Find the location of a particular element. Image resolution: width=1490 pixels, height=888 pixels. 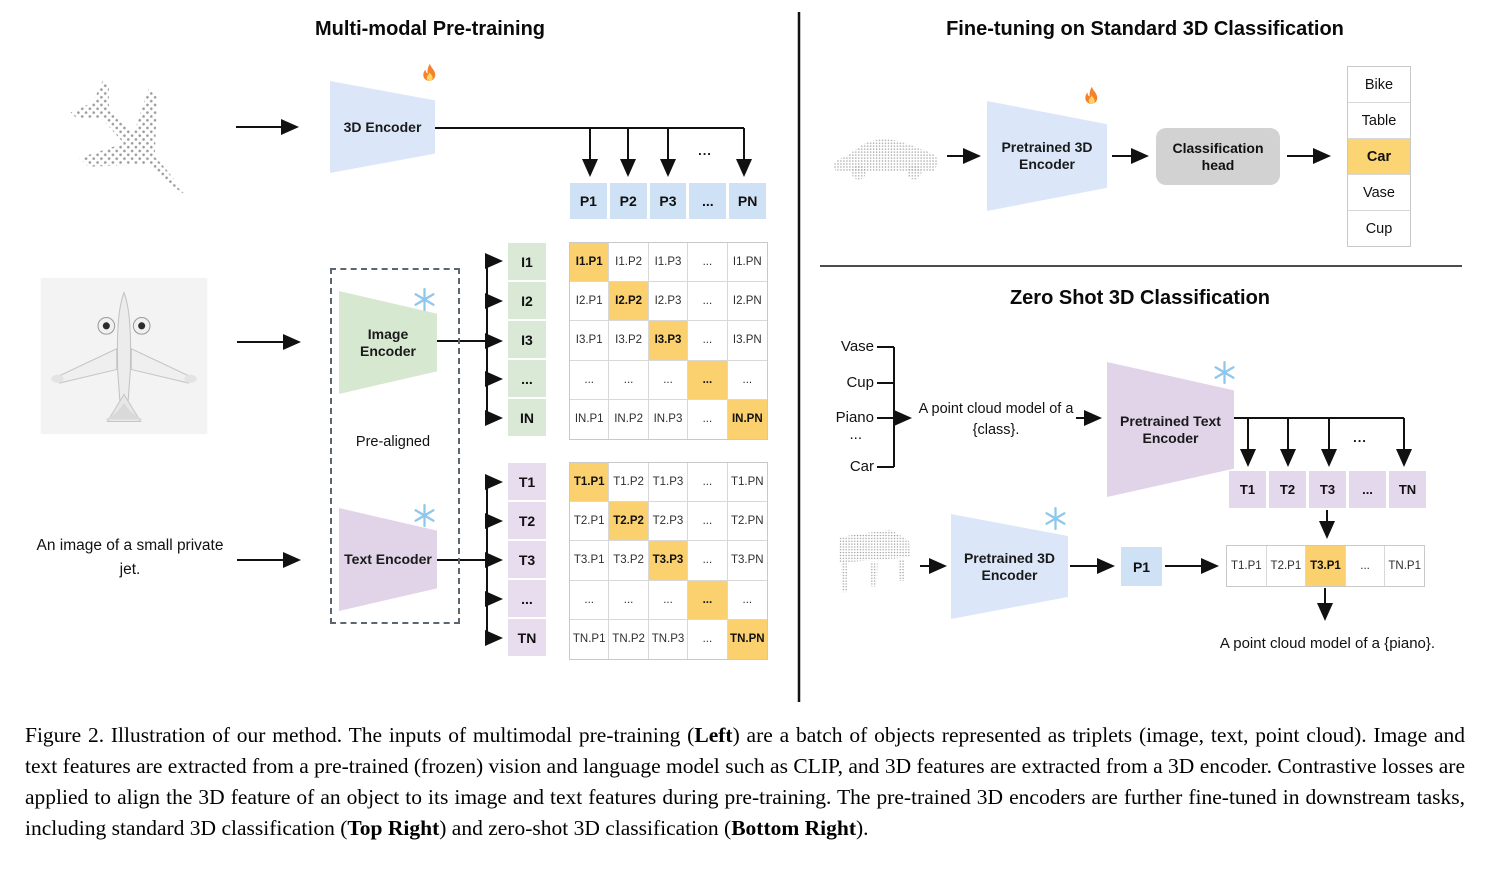

caption-text: ) and zero-shot 3D classification ( is located at coordinates (585, 828).